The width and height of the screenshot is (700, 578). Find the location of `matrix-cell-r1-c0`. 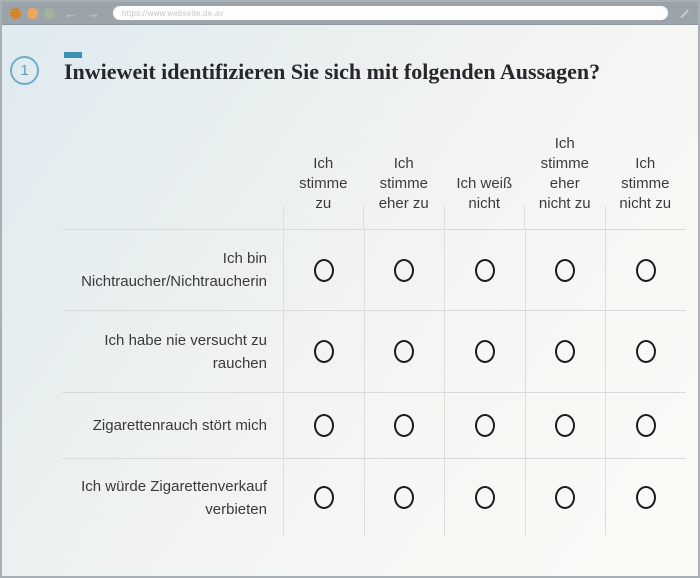

matrix-cell-r1-c0 is located at coordinates (323, 351).